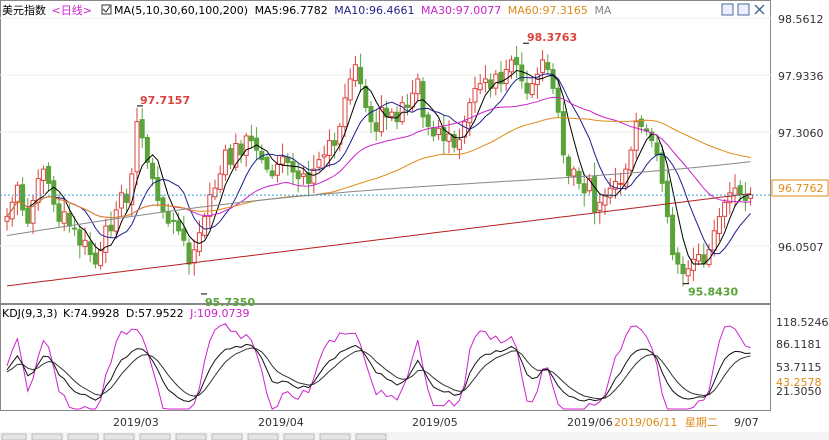 This screenshot has width=829, height=440. What do you see at coordinates (414, 436) in the screenshot?
I see `bottom-toolbar` at bounding box center [414, 436].